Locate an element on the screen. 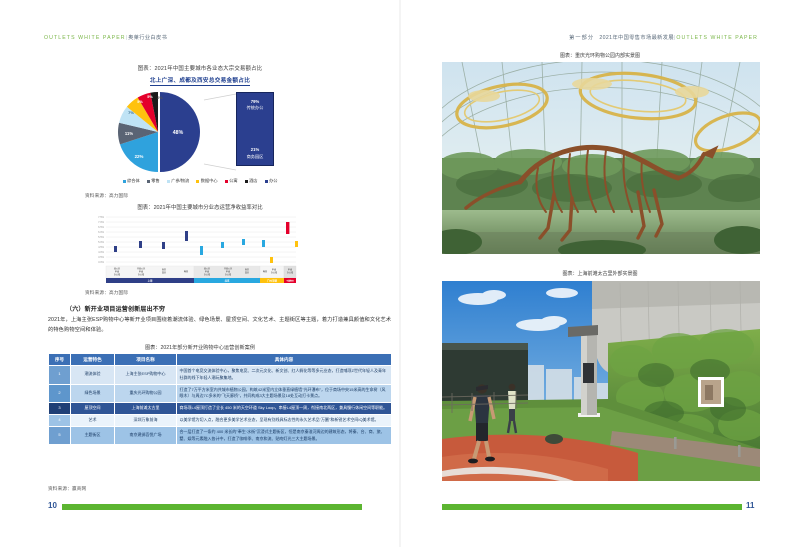 The height and width of the screenshot is (547, 800). legend-item-retail: 零售 is located at coordinates (153, 181).